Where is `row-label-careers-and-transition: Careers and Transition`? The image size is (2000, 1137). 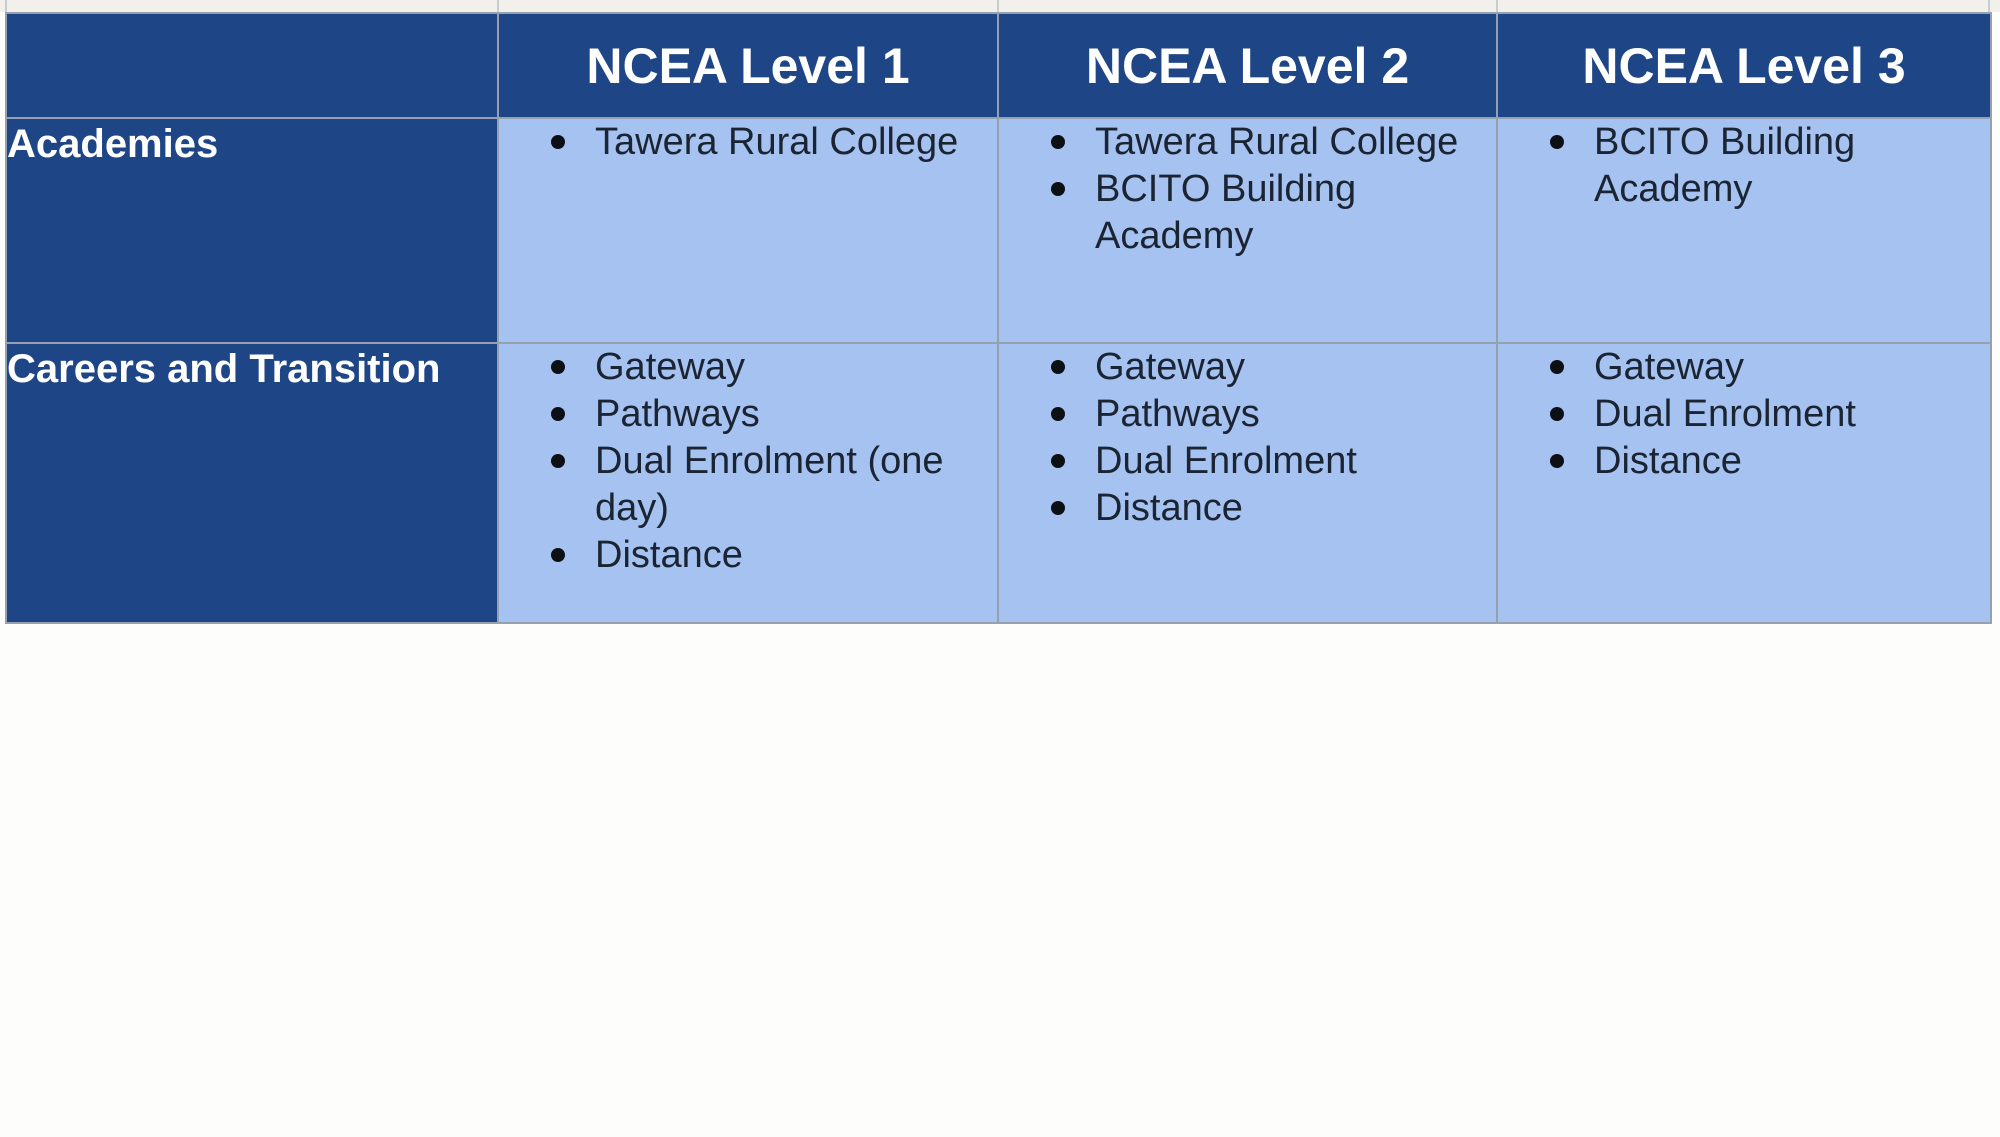 row-label-careers-and-transition: Careers and Transition is located at coordinates (252, 483).